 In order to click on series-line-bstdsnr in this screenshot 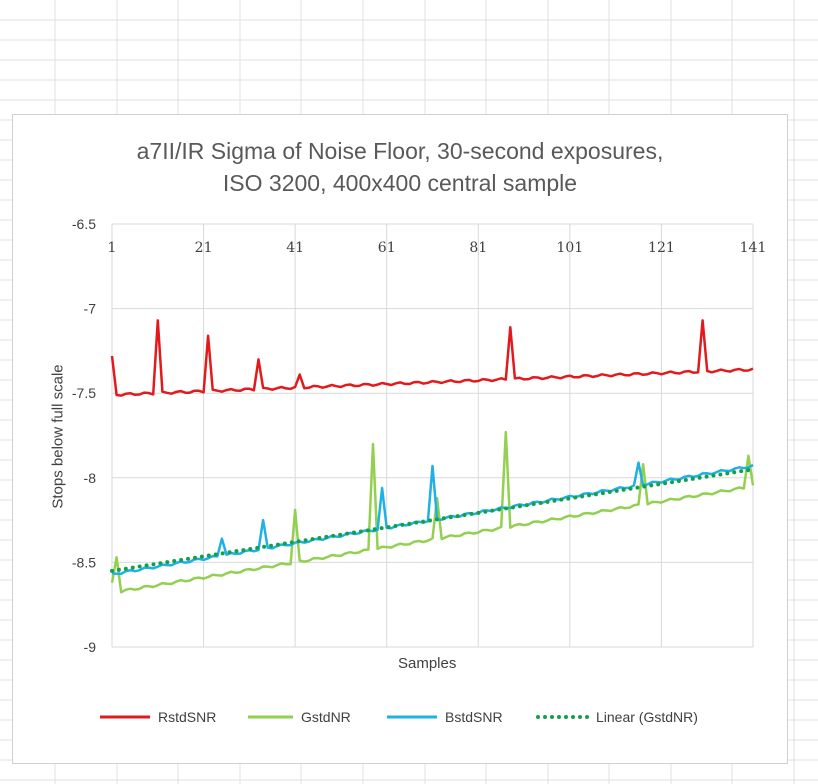, I will do `click(432, 518)`.